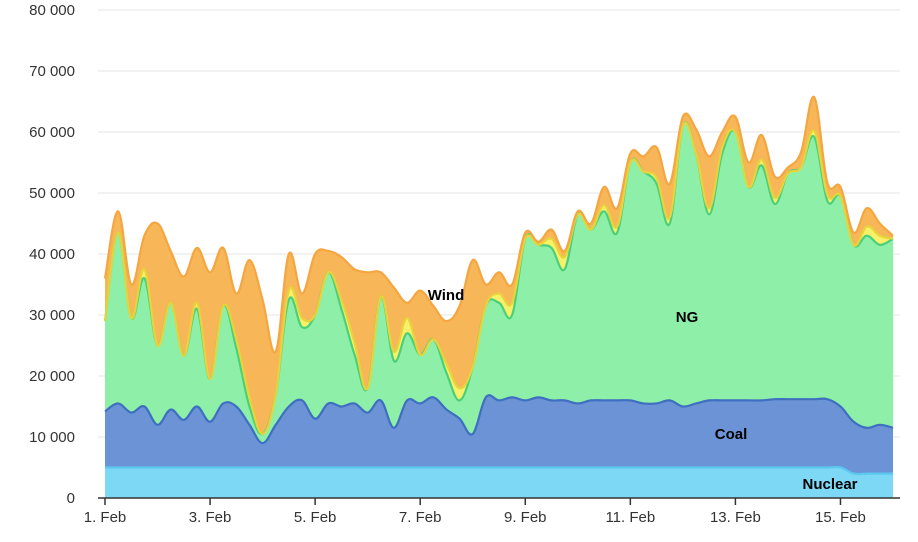 This screenshot has width=918, height=542. I want to click on x-tick-label: 1. Feb, so click(105, 517).